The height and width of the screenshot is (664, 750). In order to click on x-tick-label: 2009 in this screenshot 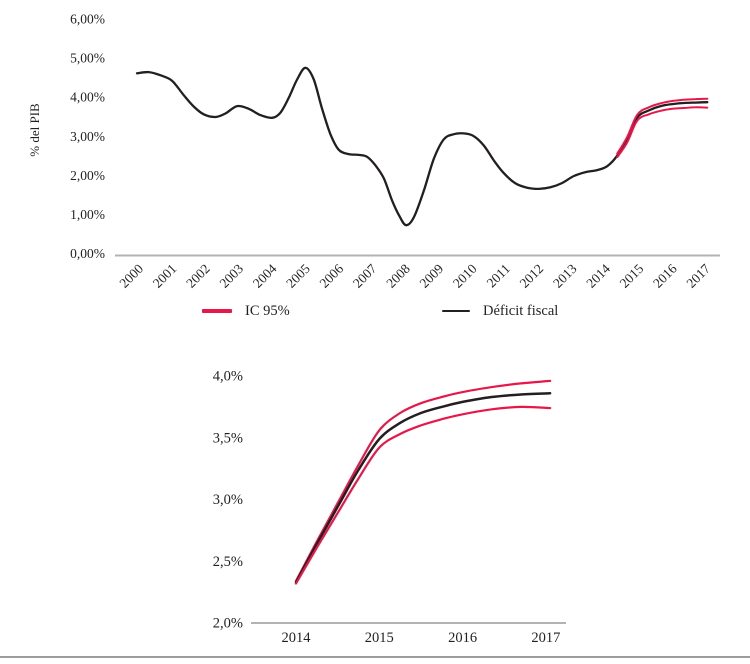, I will do `click(432, 276)`.